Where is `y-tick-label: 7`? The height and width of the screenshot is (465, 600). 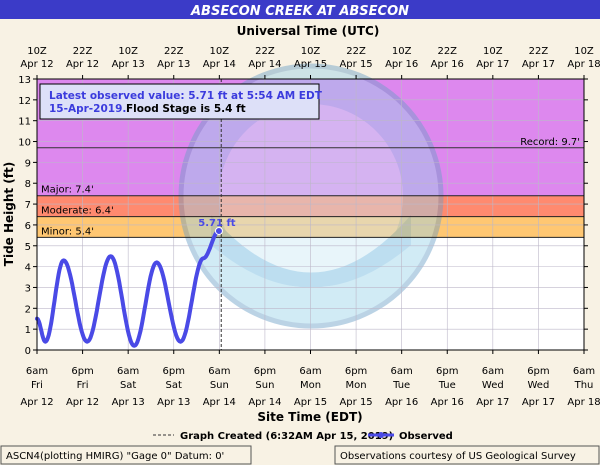
y-tick-label: 7 is located at coordinates (28, 205).